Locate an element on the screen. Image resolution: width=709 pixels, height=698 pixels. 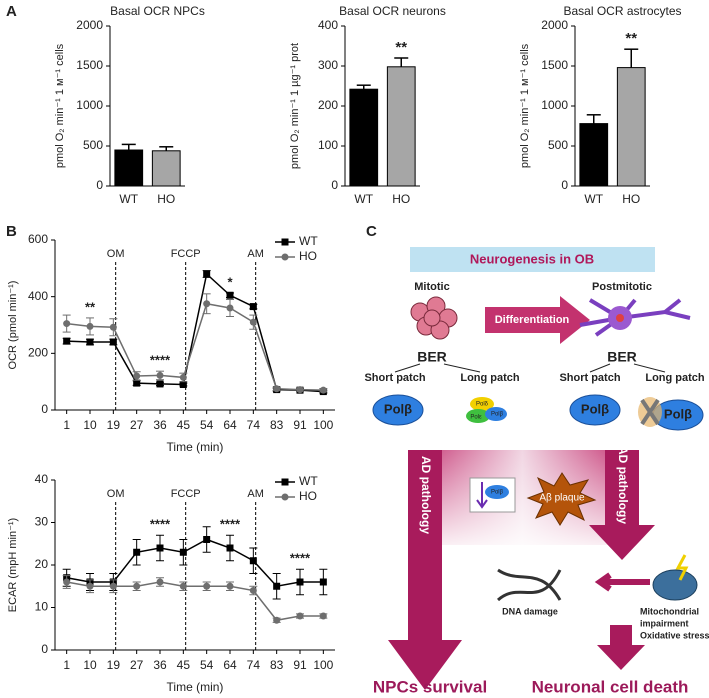
x-tick-label: 1 is located at coordinates (66, 425).